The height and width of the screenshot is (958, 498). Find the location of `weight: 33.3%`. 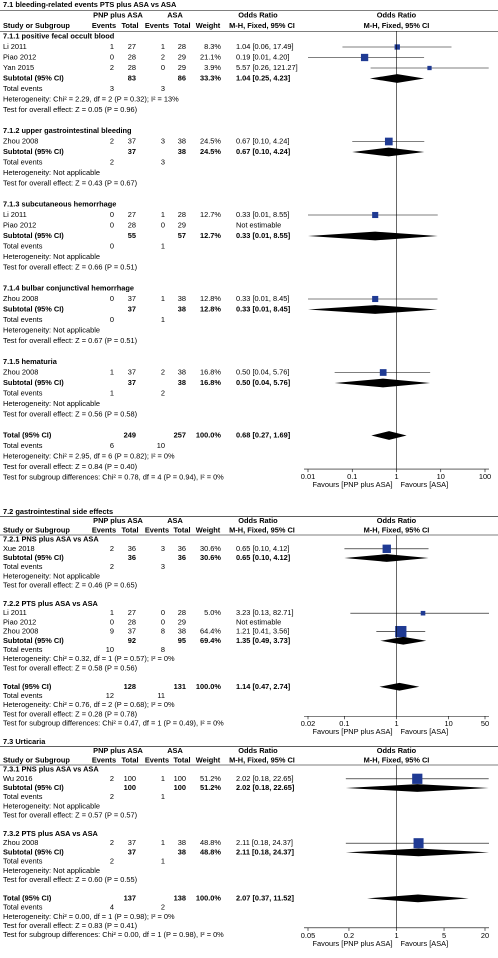

weight: 33.3% is located at coordinates (210, 77).